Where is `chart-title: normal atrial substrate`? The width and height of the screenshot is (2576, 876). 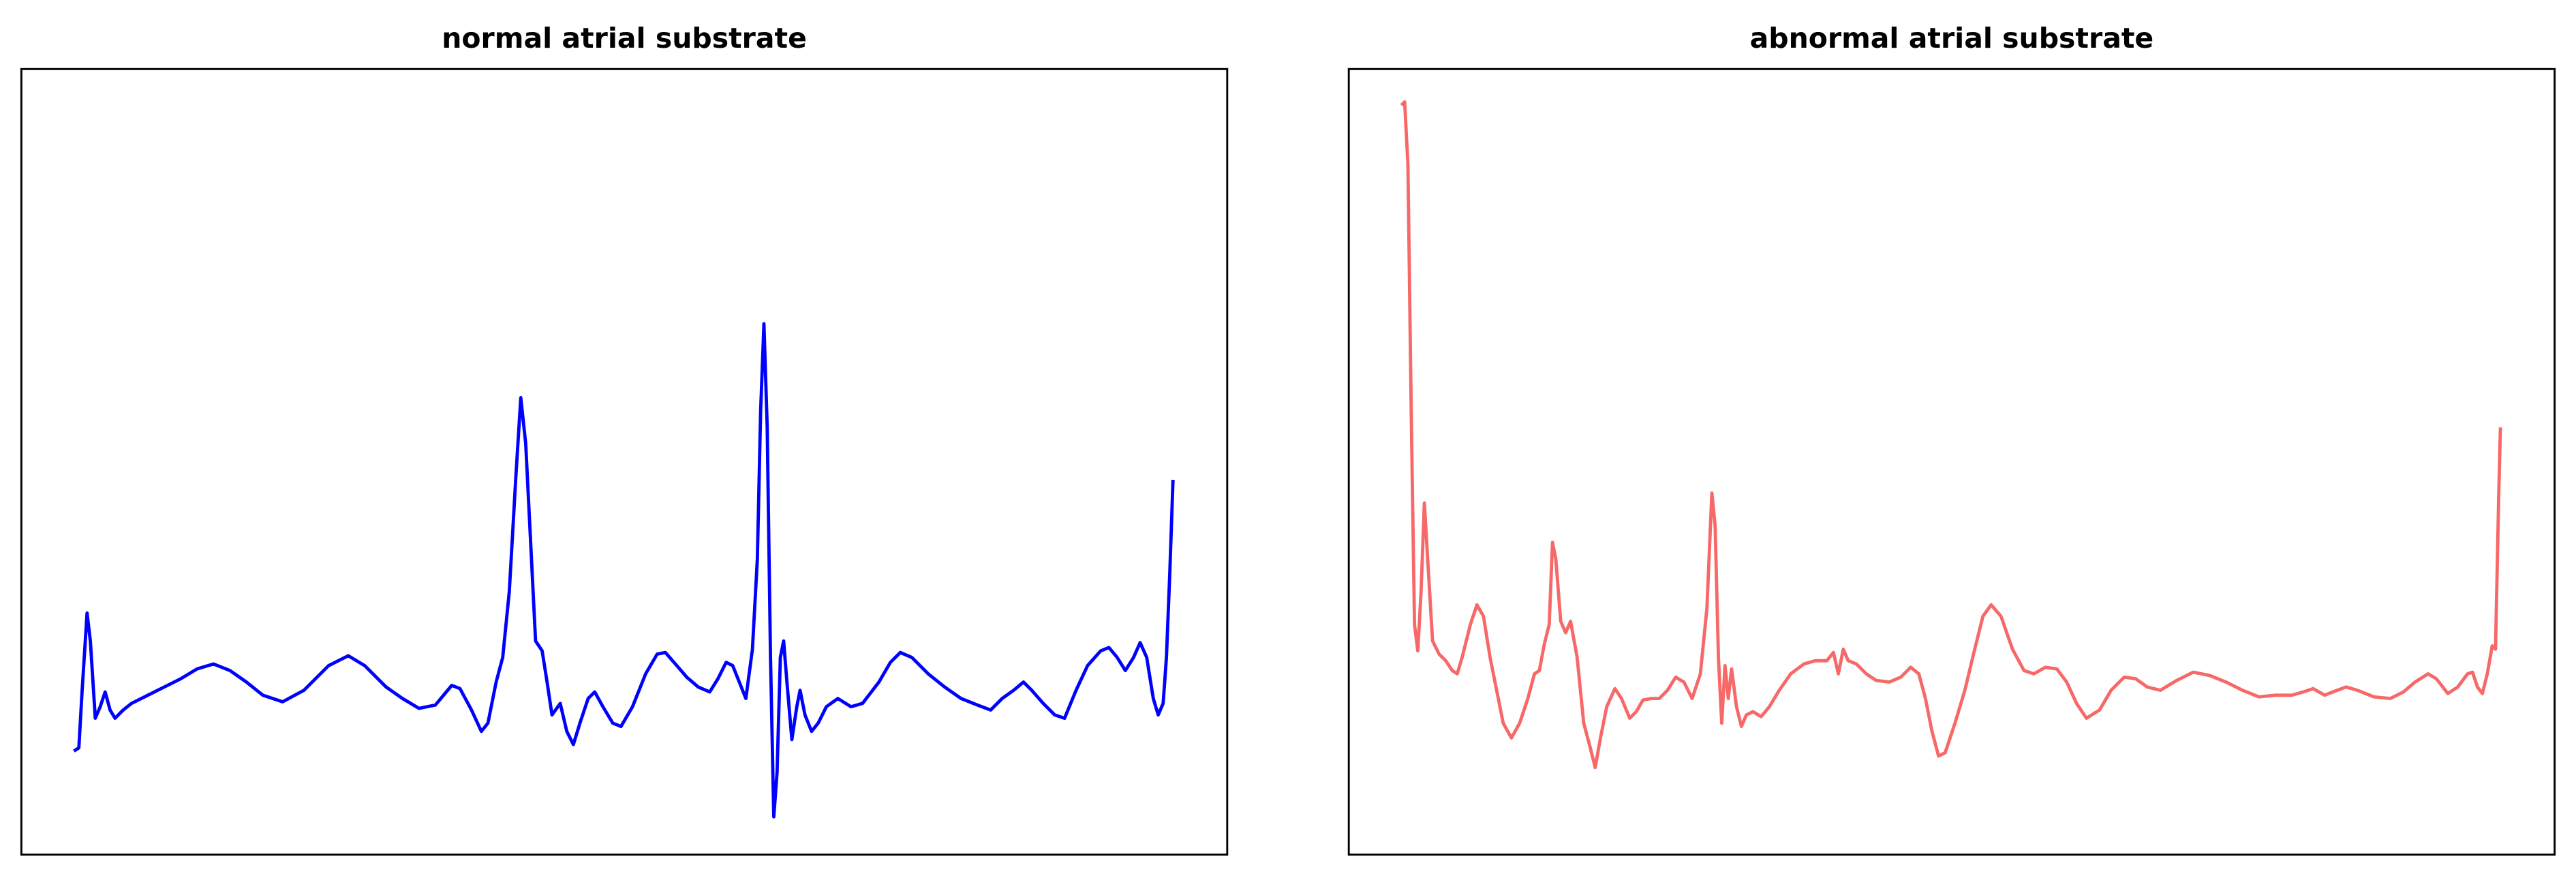
chart-title: normal atrial substrate is located at coordinates (624, 38).